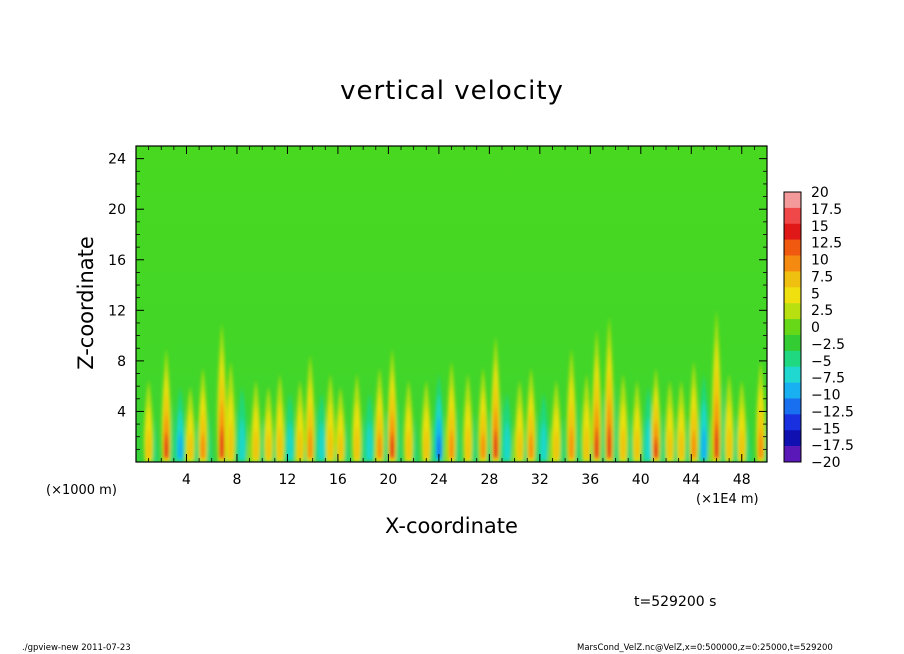  Describe the element at coordinates (452, 91) in the screenshot. I see `chart-title: vertical velocity` at that location.